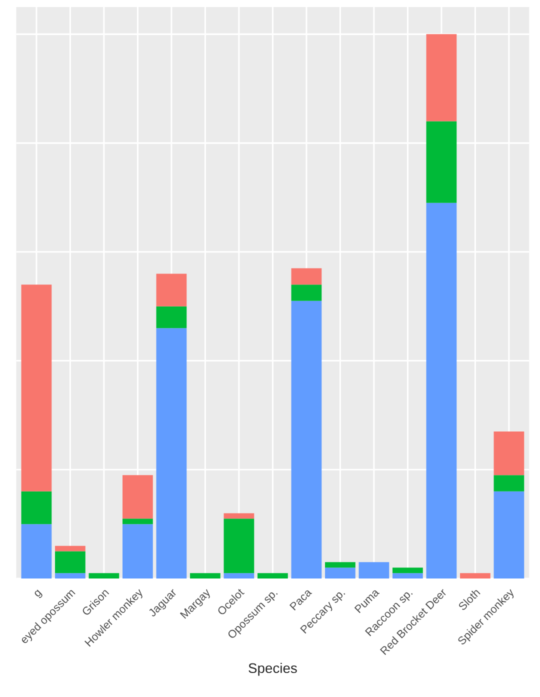 The width and height of the screenshot is (540, 697). I want to click on x-tick-label: g, so click(39, 594).